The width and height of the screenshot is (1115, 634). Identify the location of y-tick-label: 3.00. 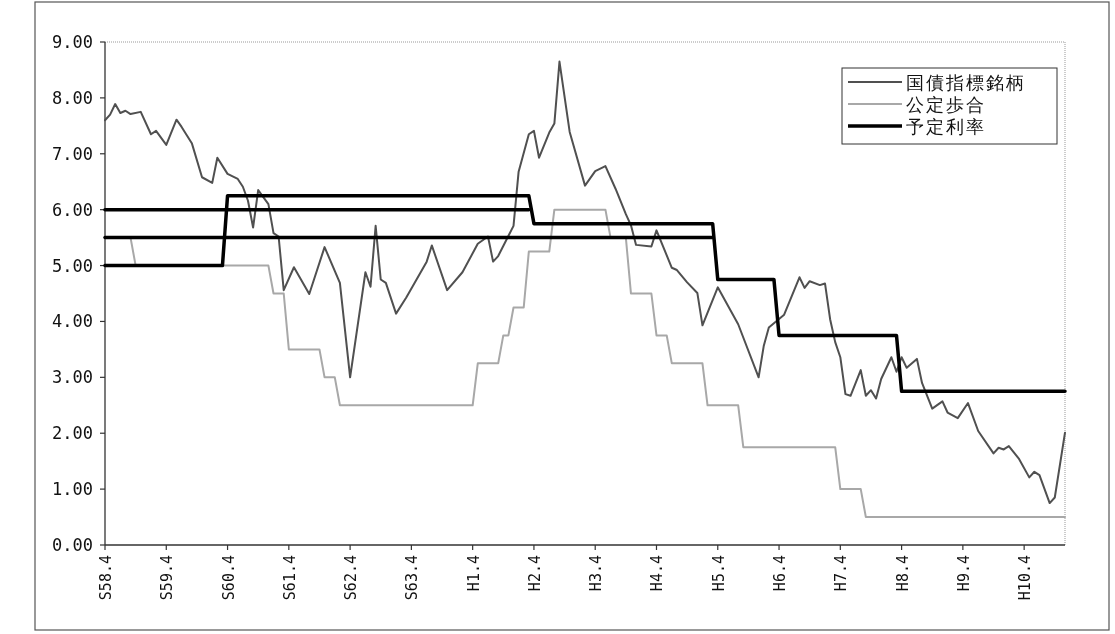
(72, 377).